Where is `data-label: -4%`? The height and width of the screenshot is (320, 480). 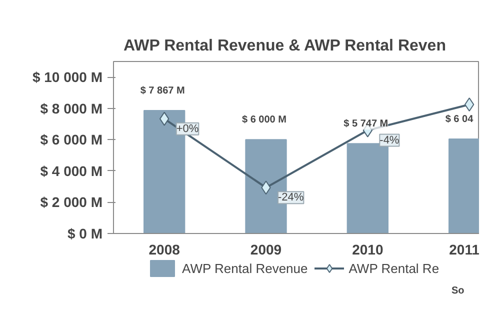
data-label: -4% is located at coordinates (390, 140).